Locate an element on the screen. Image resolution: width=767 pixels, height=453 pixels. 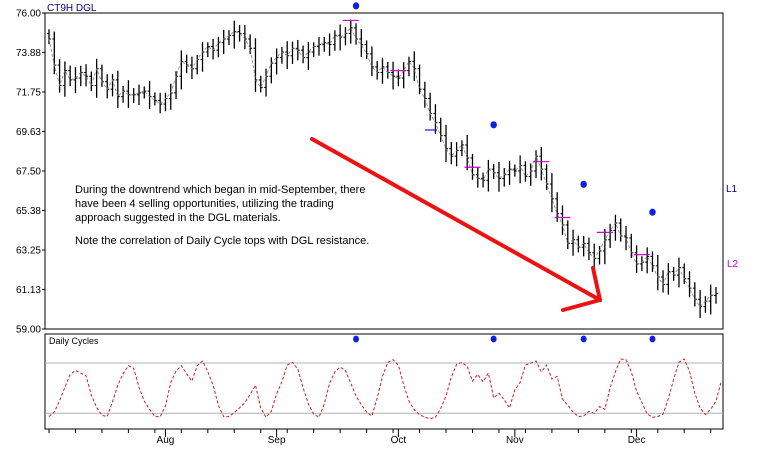
month-label: Oct is located at coordinates (399, 440).